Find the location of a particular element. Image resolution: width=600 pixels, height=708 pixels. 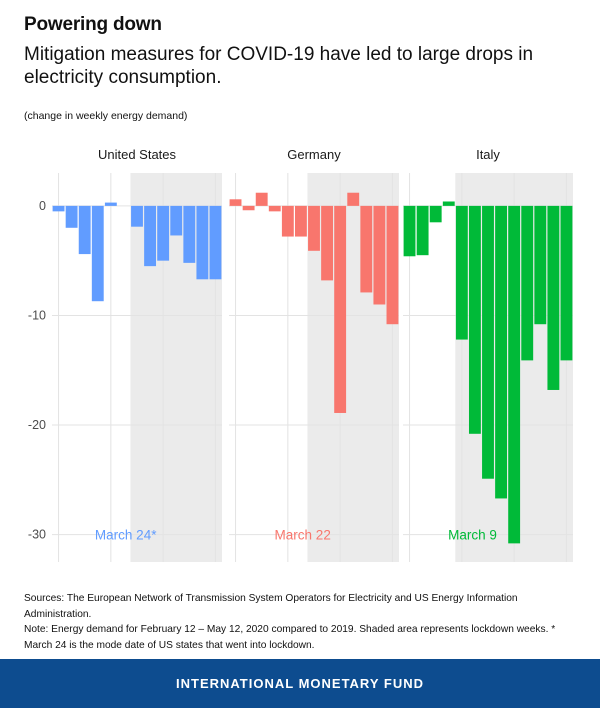

imf-footer-bar: INTERNATIONAL MONETARY FUND is located at coordinates (300, 683).